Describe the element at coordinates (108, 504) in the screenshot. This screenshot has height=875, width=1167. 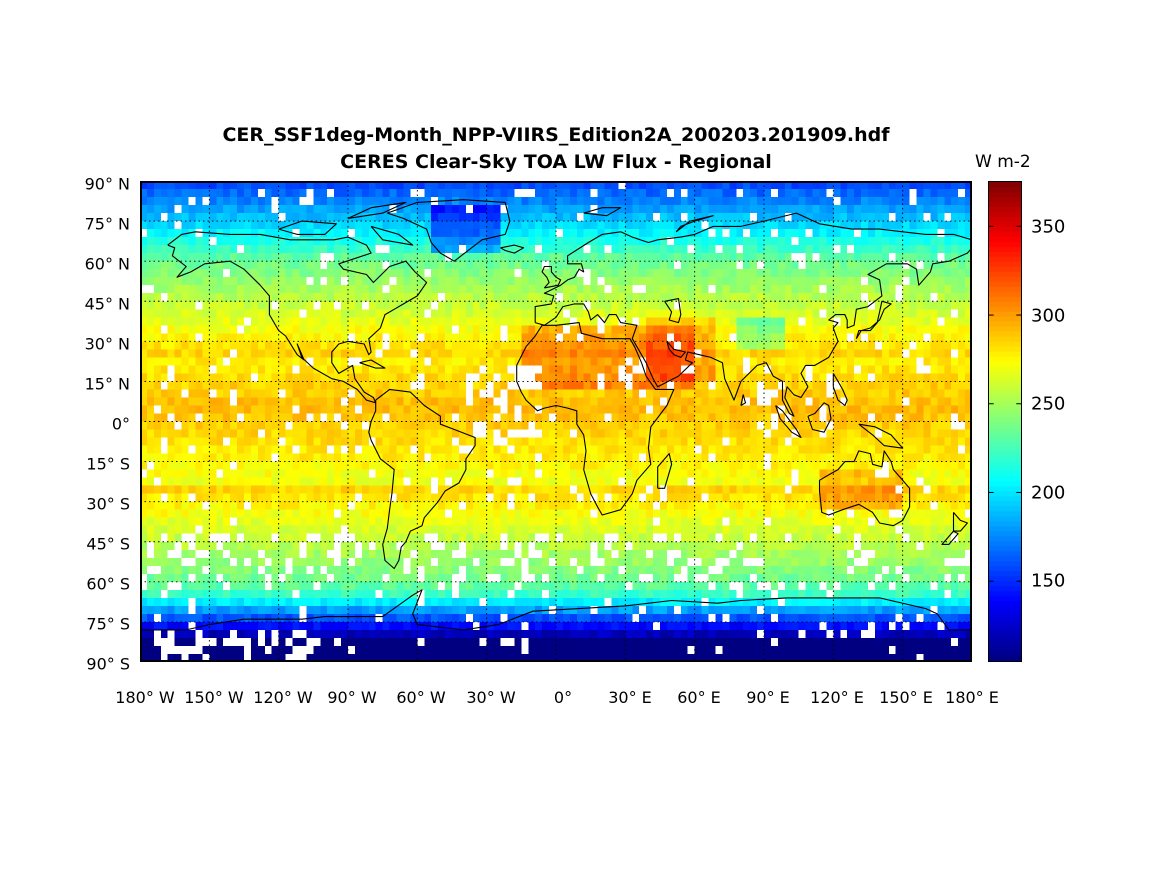
I see `lat-tick-label: 30° S` at that location.